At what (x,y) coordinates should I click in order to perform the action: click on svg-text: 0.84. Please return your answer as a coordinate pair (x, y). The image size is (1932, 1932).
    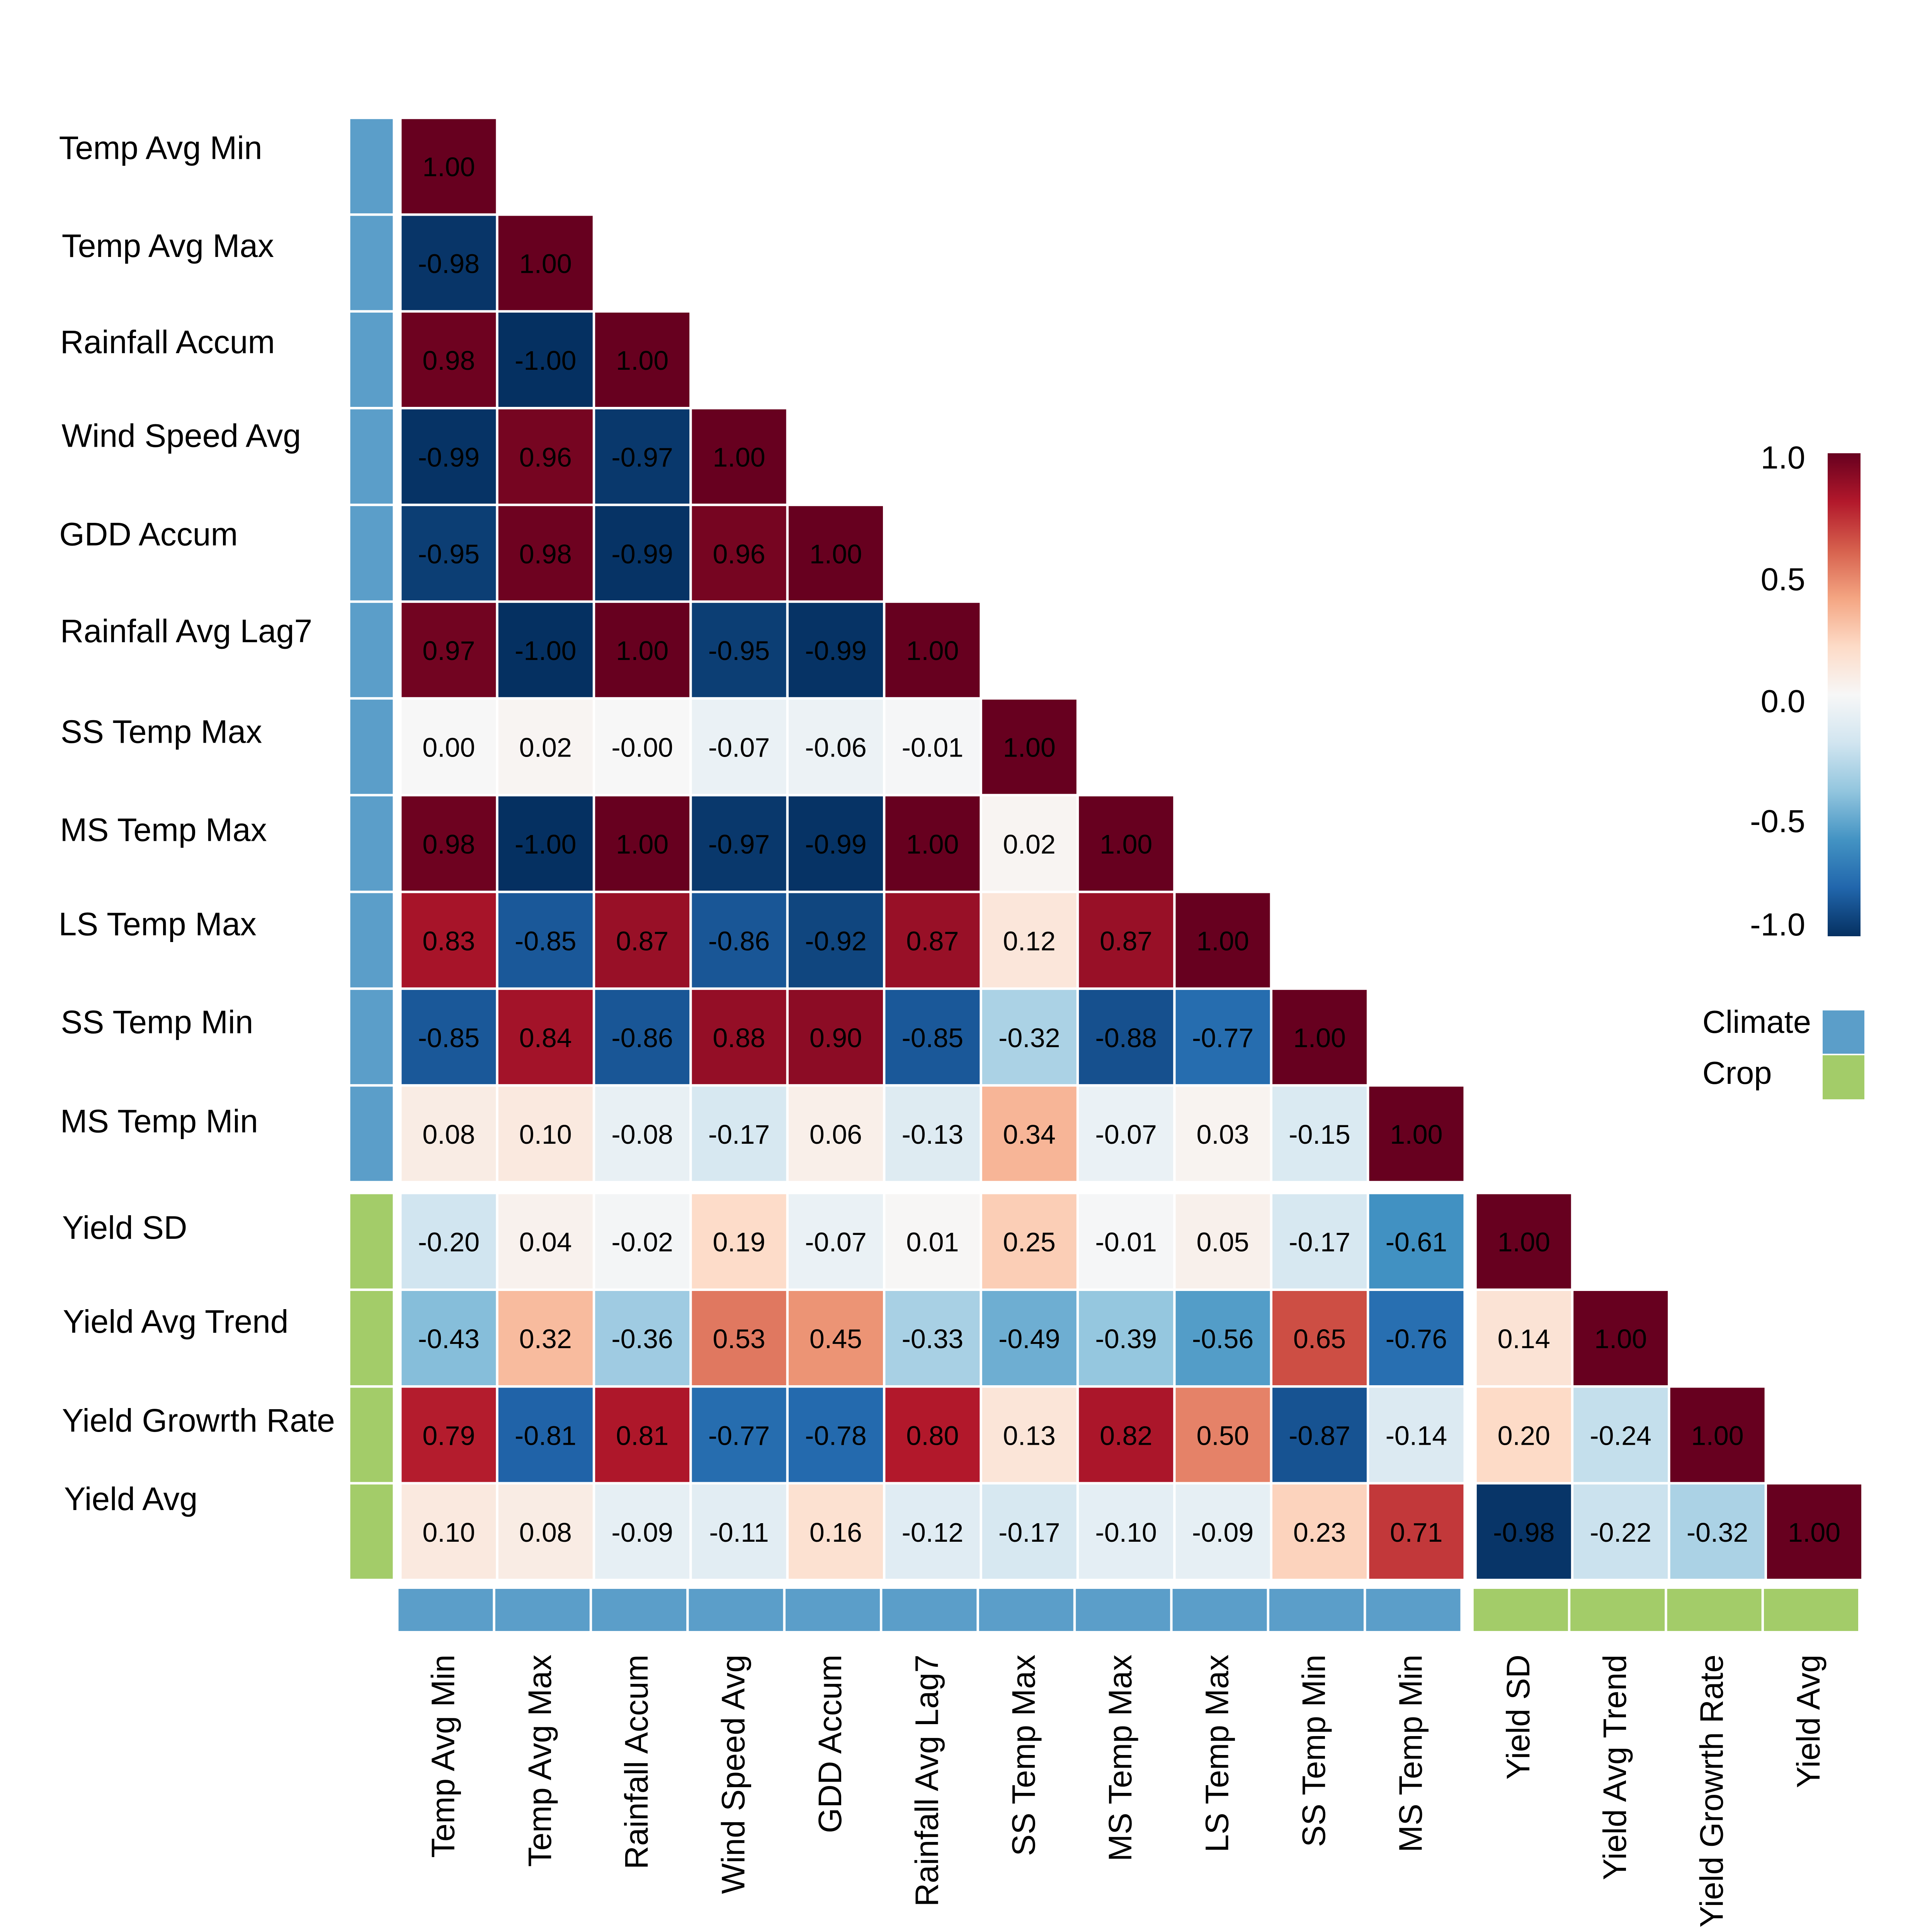
    Looking at the image, I should click on (546, 1038).